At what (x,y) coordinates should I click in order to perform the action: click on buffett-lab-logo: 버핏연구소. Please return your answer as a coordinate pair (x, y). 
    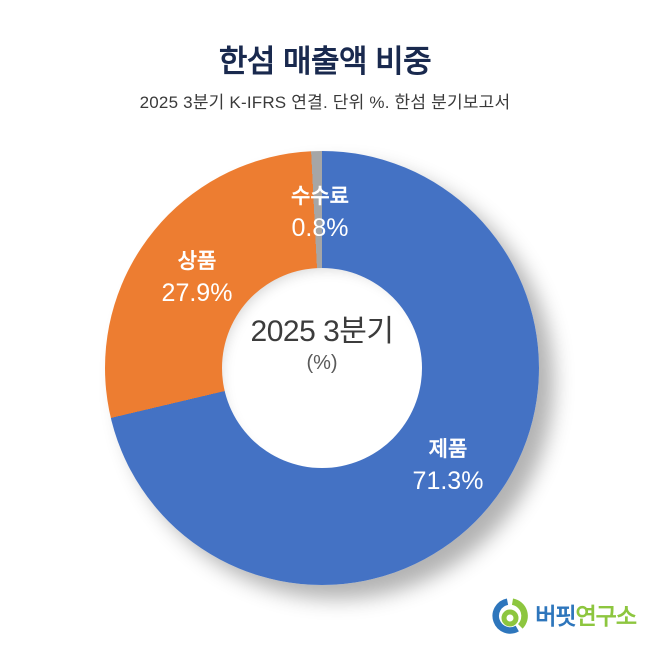
    Looking at the image, I should click on (563, 616).